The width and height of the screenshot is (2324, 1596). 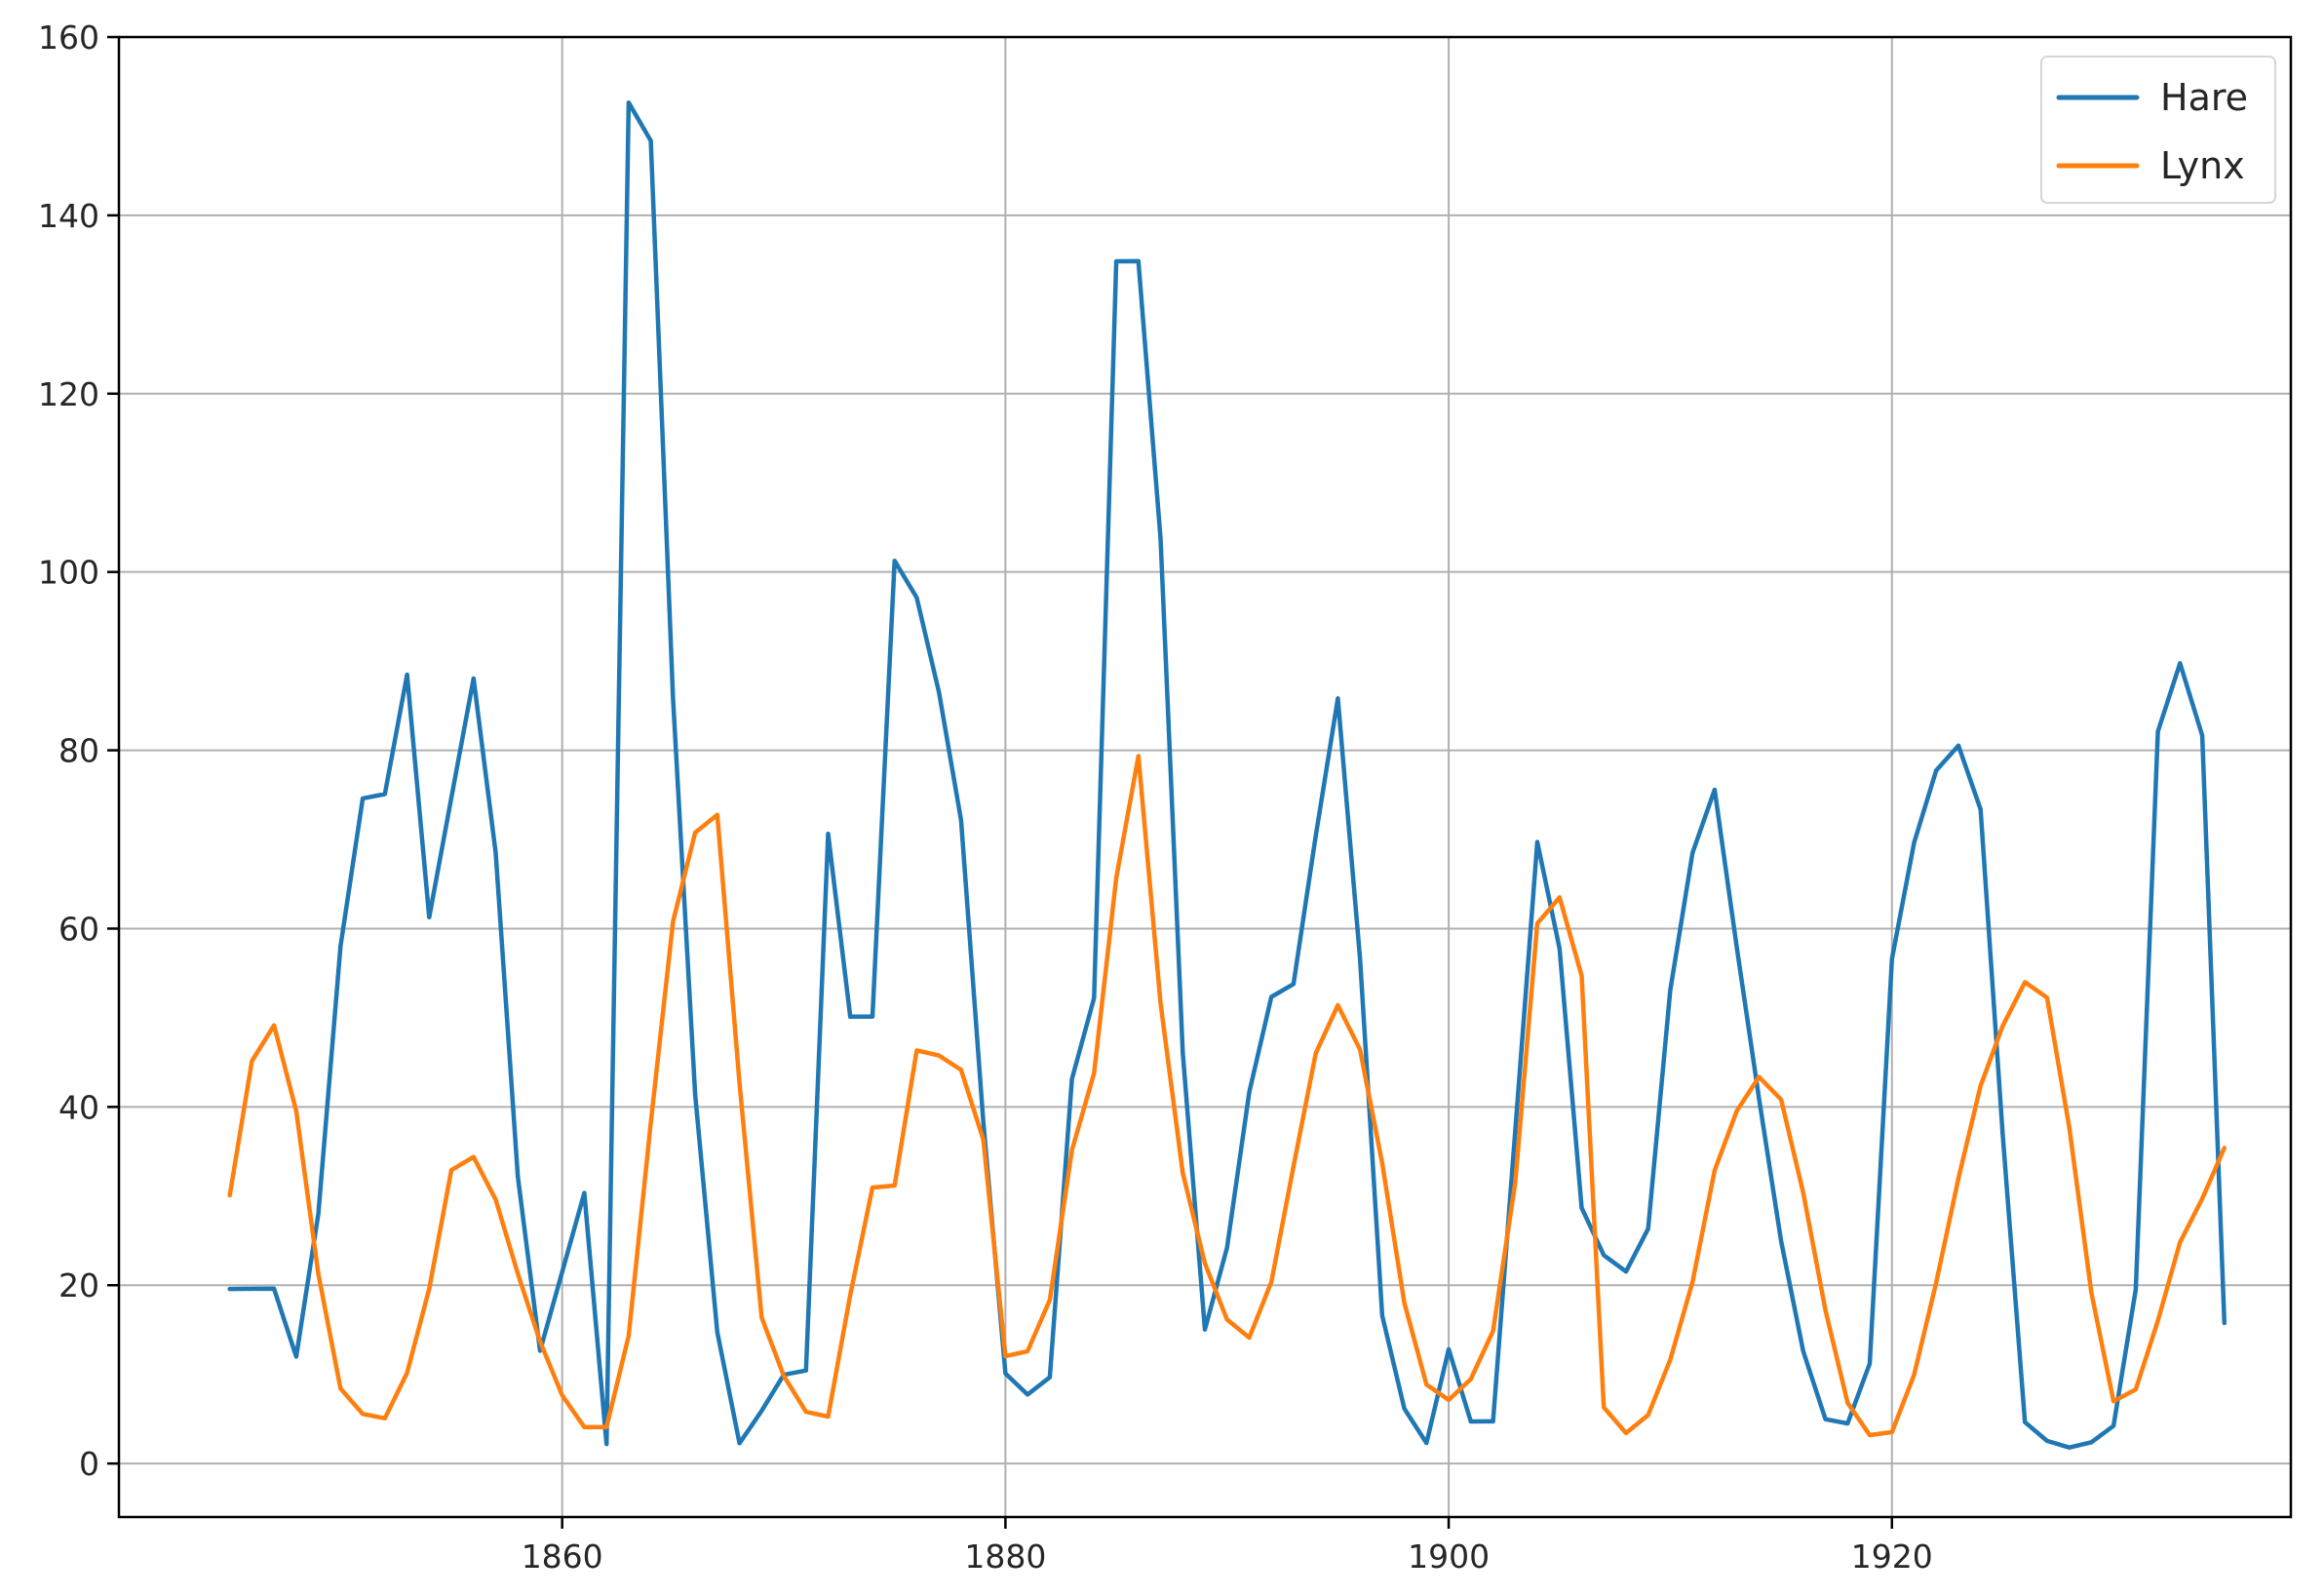 What do you see at coordinates (2204, 97) in the screenshot?
I see `legend-label-hare: Hare` at bounding box center [2204, 97].